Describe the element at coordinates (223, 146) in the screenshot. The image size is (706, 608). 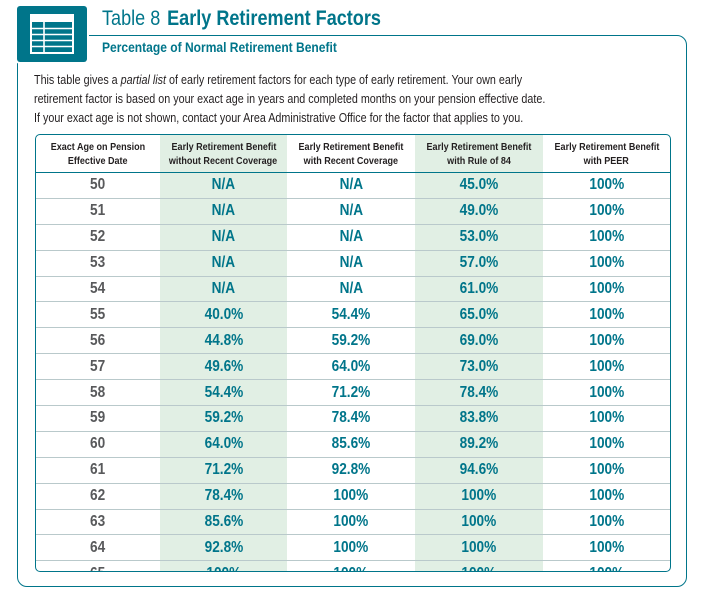
I see `header-text-line: Early Retirement Benefit` at that location.